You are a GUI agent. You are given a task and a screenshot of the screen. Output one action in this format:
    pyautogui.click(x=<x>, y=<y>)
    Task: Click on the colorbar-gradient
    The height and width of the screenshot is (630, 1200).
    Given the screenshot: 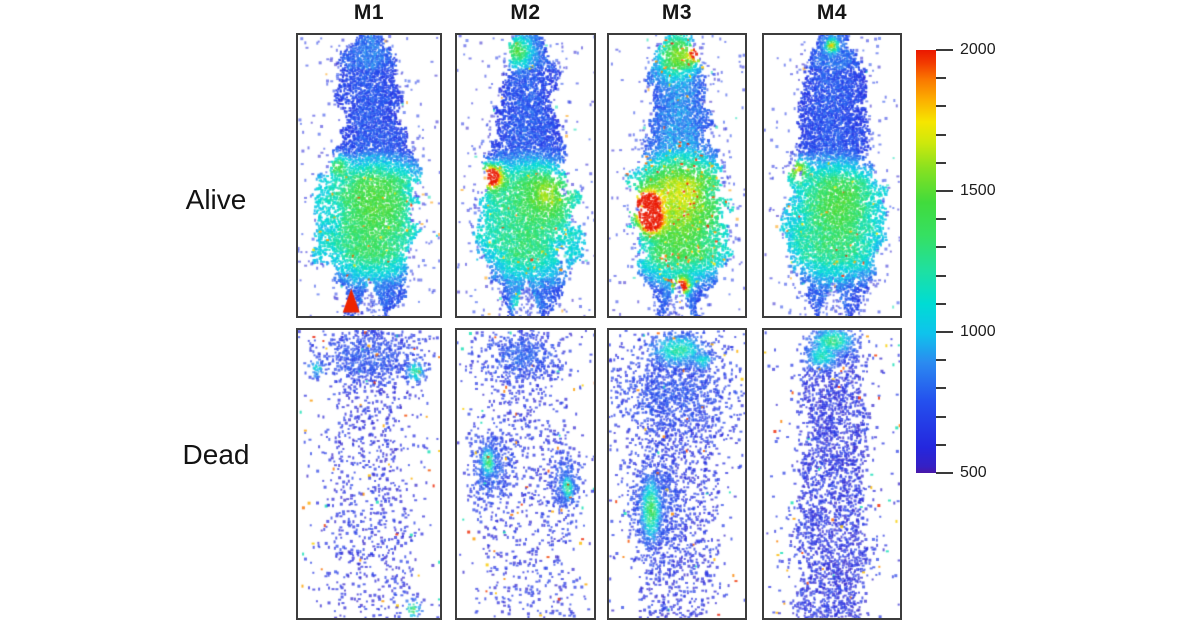 What is the action you would take?
    pyautogui.click(x=926, y=261)
    